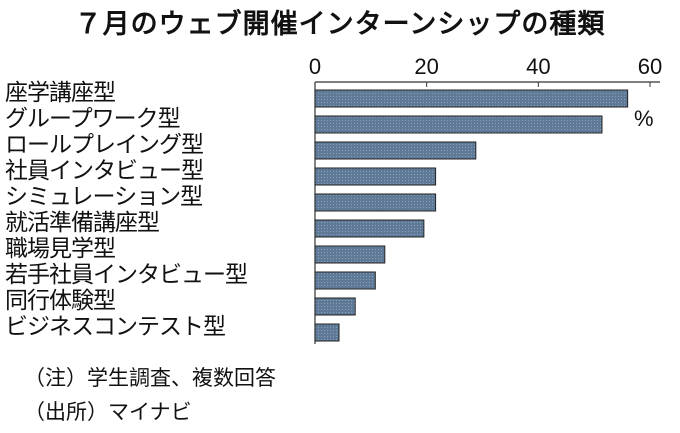  What do you see at coordinates (150, 378) in the screenshot?
I see `note-text: （注）学生調査、複数回答` at bounding box center [150, 378].